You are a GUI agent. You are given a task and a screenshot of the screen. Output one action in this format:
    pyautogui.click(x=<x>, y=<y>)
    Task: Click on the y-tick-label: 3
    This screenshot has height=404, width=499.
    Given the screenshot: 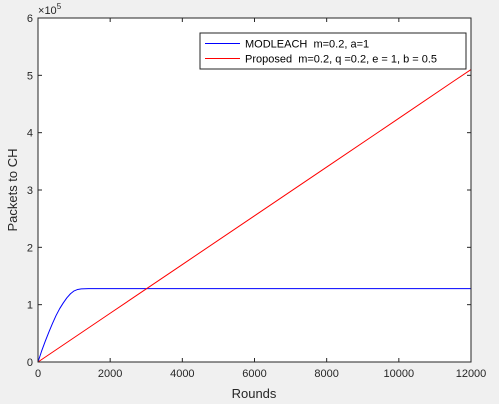 What is the action you would take?
    pyautogui.click(x=30, y=191)
    